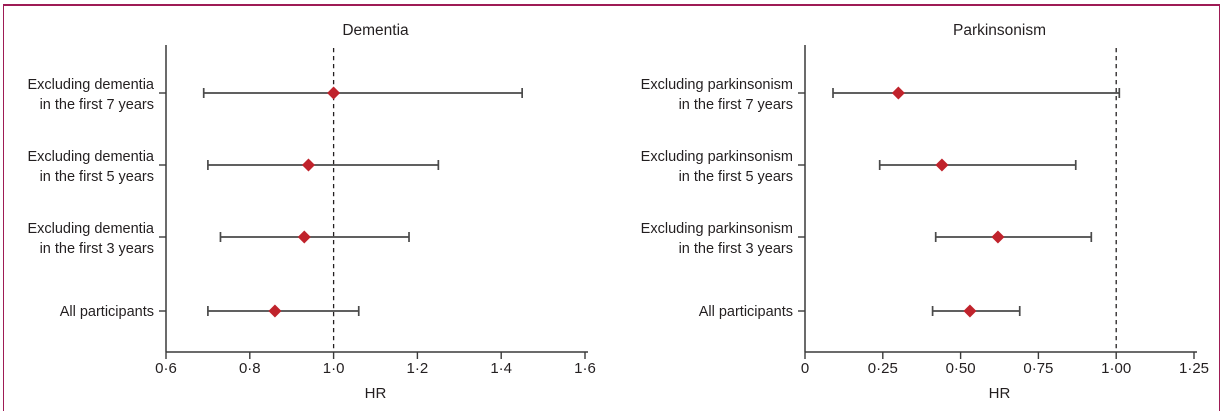 This screenshot has width=1222, height=411. I want to click on panel-title: Dementia, so click(375, 30).